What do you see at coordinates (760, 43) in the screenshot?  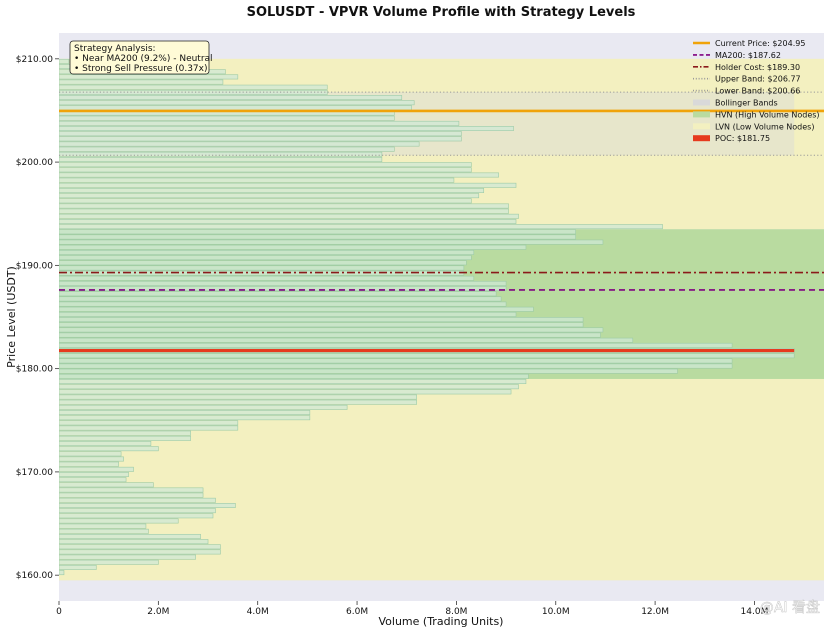 I see `legend-label: Current Price: $204.95` at bounding box center [760, 43].